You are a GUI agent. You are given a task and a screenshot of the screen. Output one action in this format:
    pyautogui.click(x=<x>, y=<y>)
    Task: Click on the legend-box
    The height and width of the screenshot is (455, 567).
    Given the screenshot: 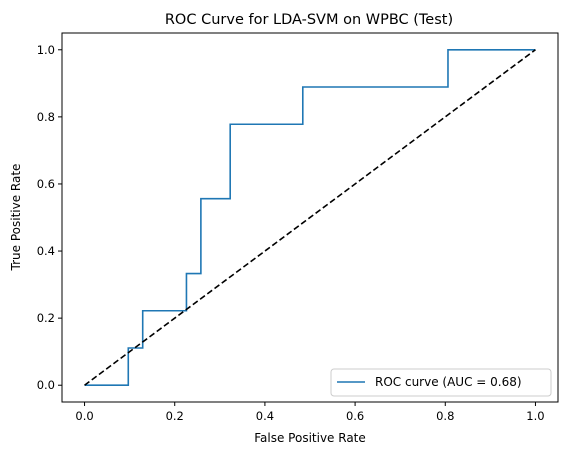 What is the action you would take?
    pyautogui.click(x=441, y=382)
    